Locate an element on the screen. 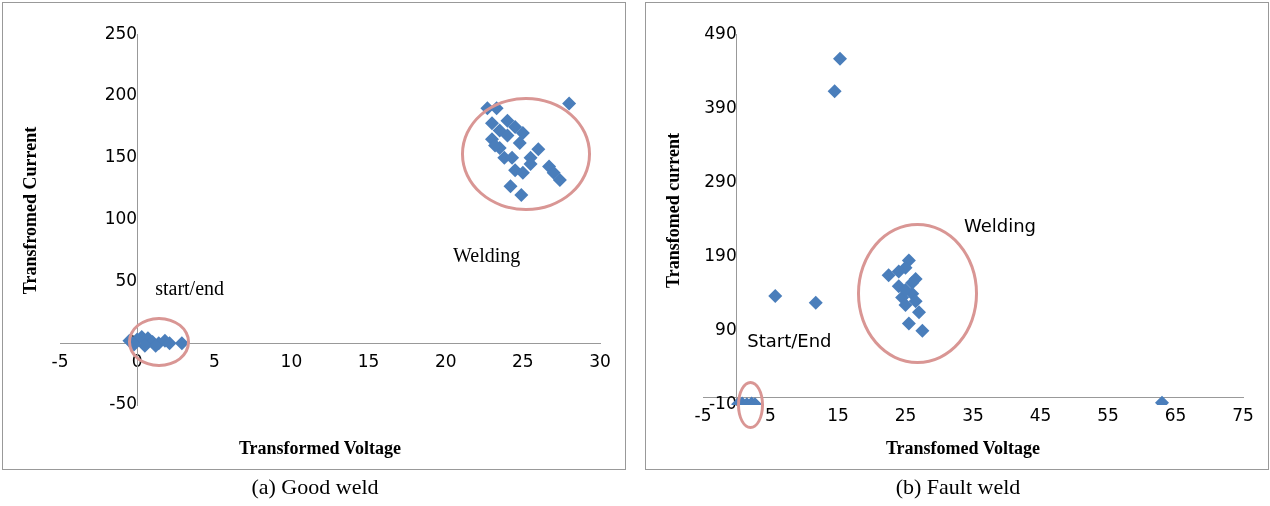 The image size is (1270, 506). x-tick-label: 65 is located at coordinates (1175, 415).